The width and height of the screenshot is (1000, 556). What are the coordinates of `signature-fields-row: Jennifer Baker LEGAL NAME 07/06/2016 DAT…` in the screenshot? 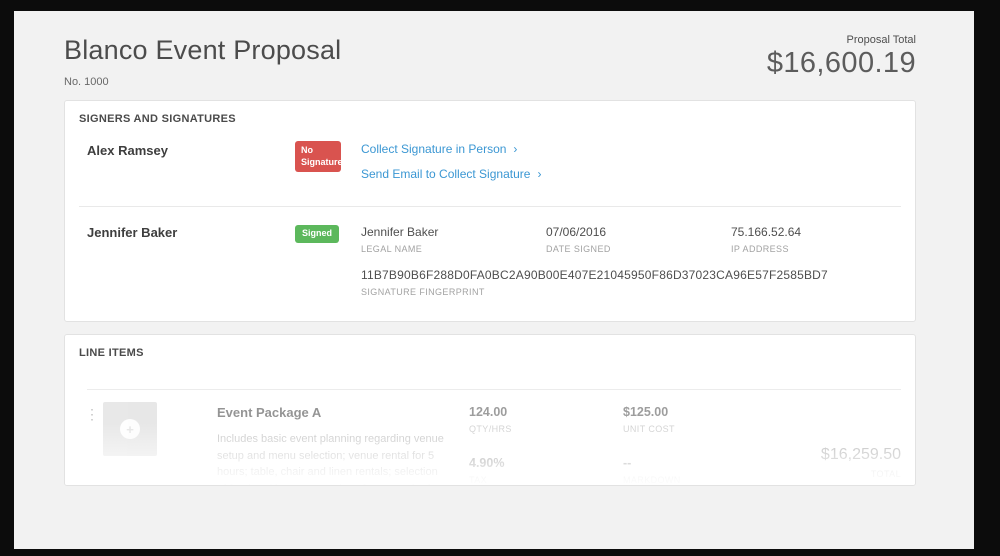 It's located at (627, 239).